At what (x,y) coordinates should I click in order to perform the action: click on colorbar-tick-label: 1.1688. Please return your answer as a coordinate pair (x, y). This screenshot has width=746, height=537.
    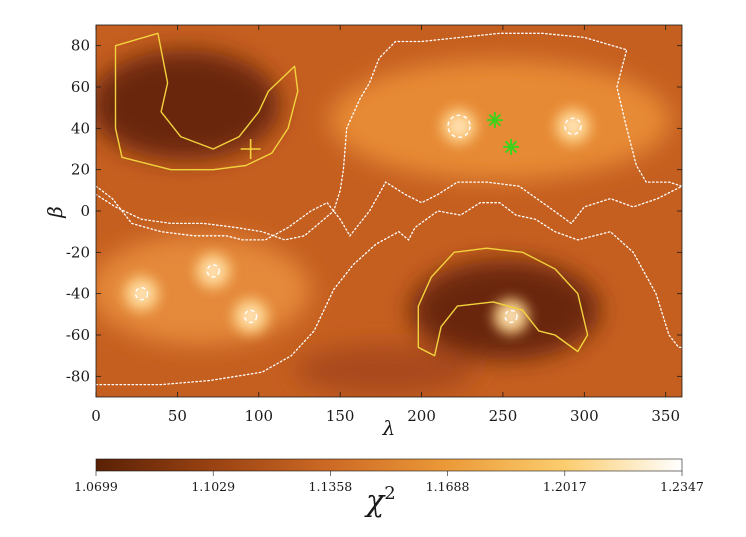
    Looking at the image, I should click on (448, 486).